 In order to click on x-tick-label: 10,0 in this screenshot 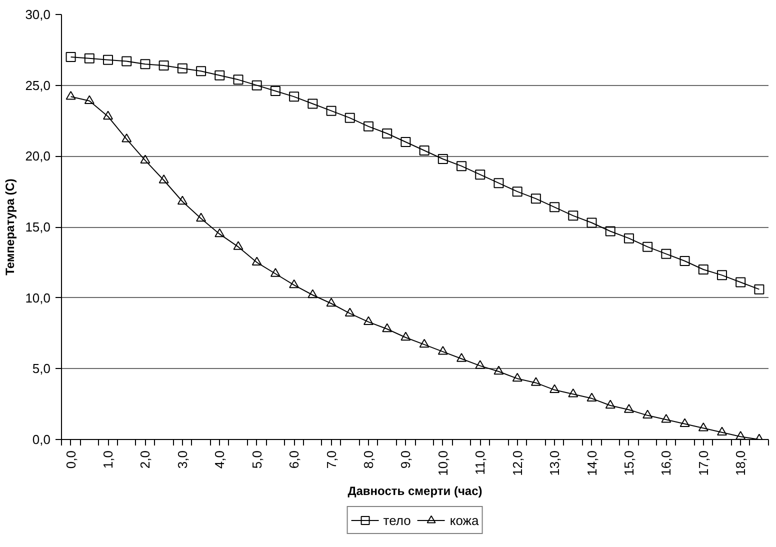, I will do `click(442, 463)`.